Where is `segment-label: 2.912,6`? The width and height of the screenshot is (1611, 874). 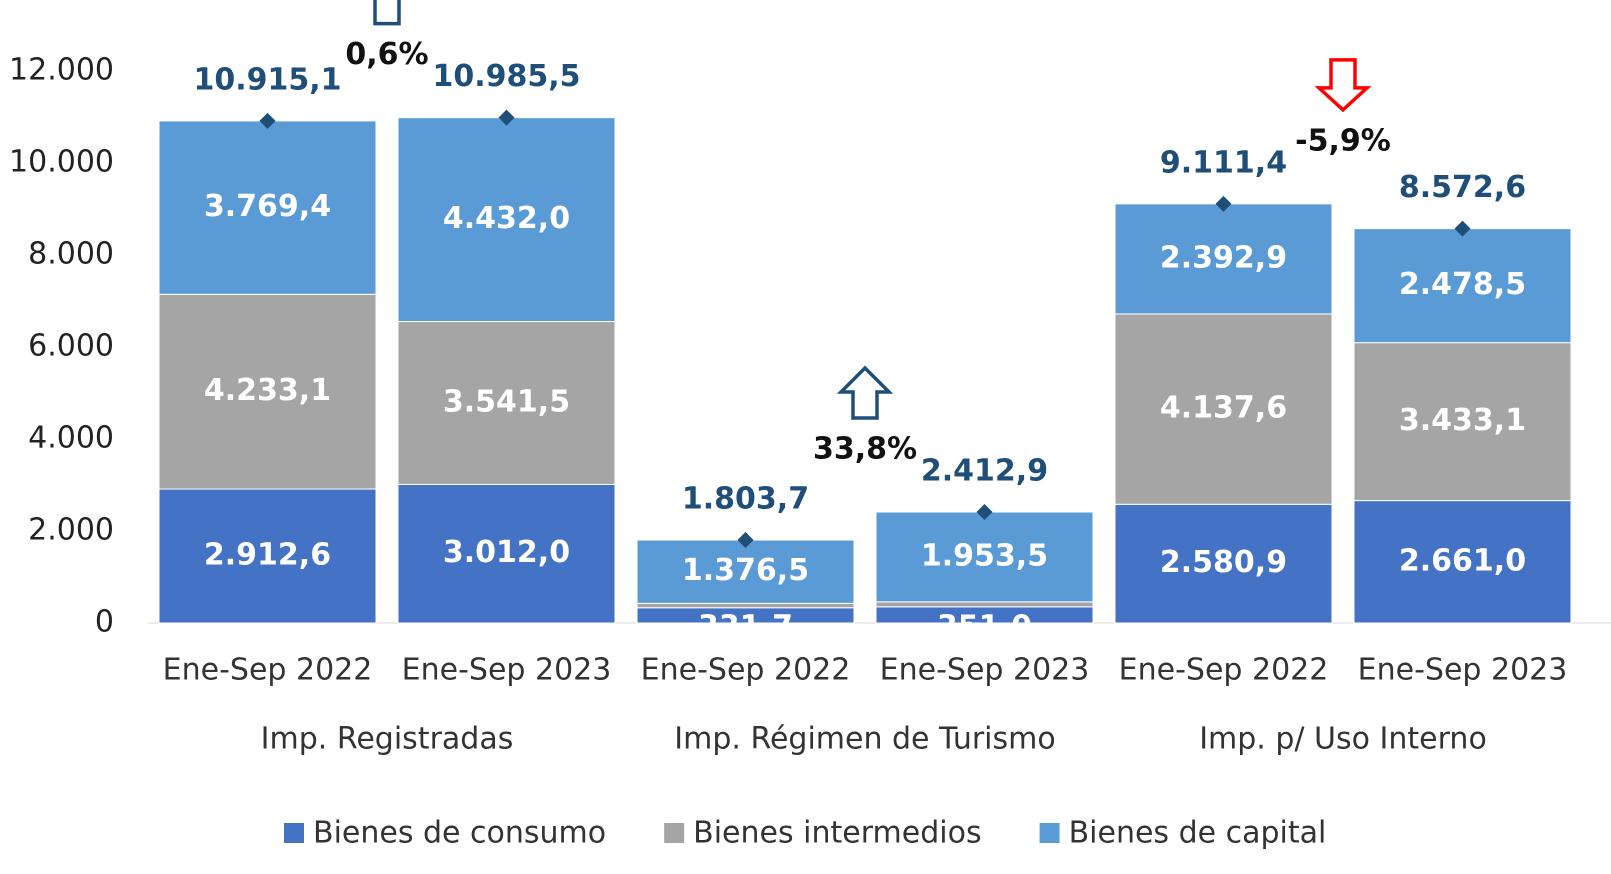 segment-label: 2.912,6 is located at coordinates (267, 555).